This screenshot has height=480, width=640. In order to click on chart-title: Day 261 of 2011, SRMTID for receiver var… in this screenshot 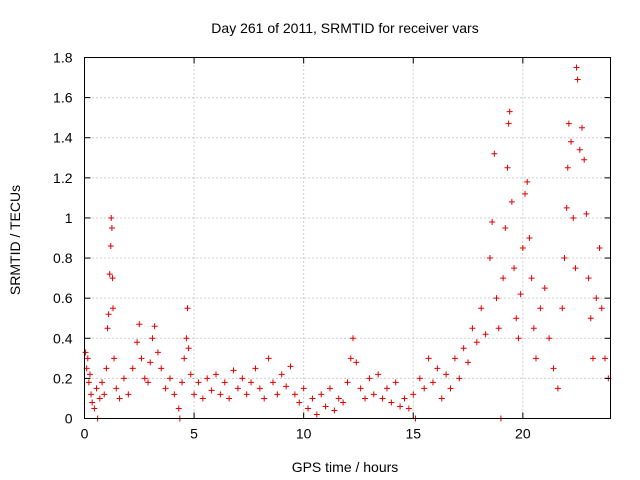, I will do `click(344, 28)`.